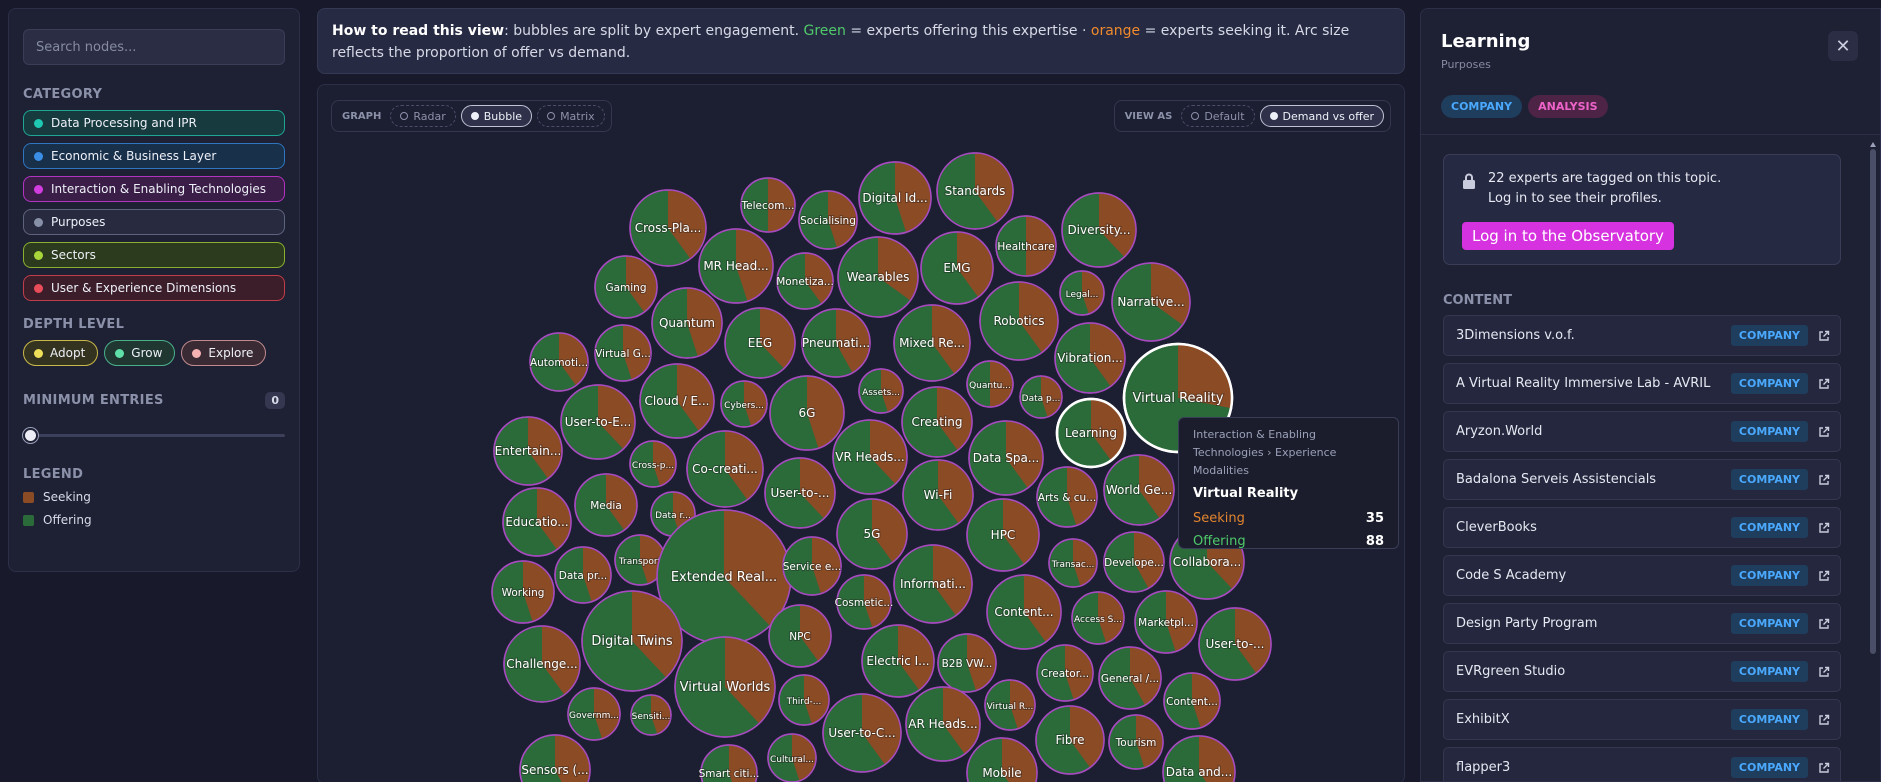  I want to click on bubble: 5G, so click(872, 534).